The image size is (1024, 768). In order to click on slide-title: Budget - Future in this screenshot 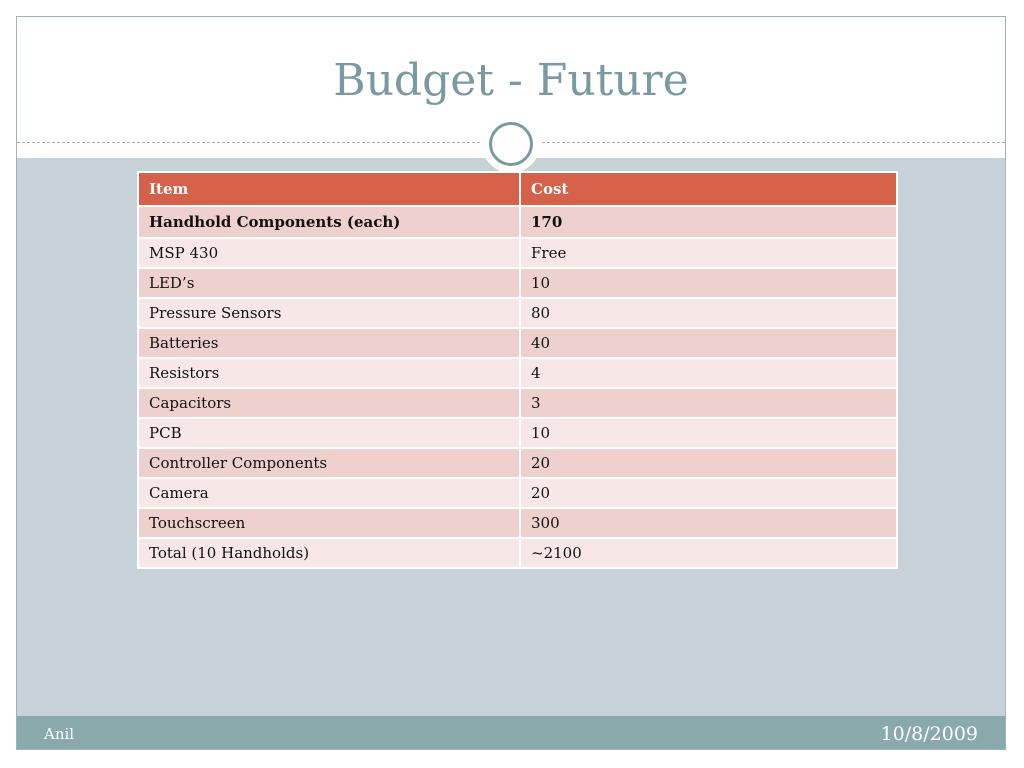, I will do `click(511, 80)`.